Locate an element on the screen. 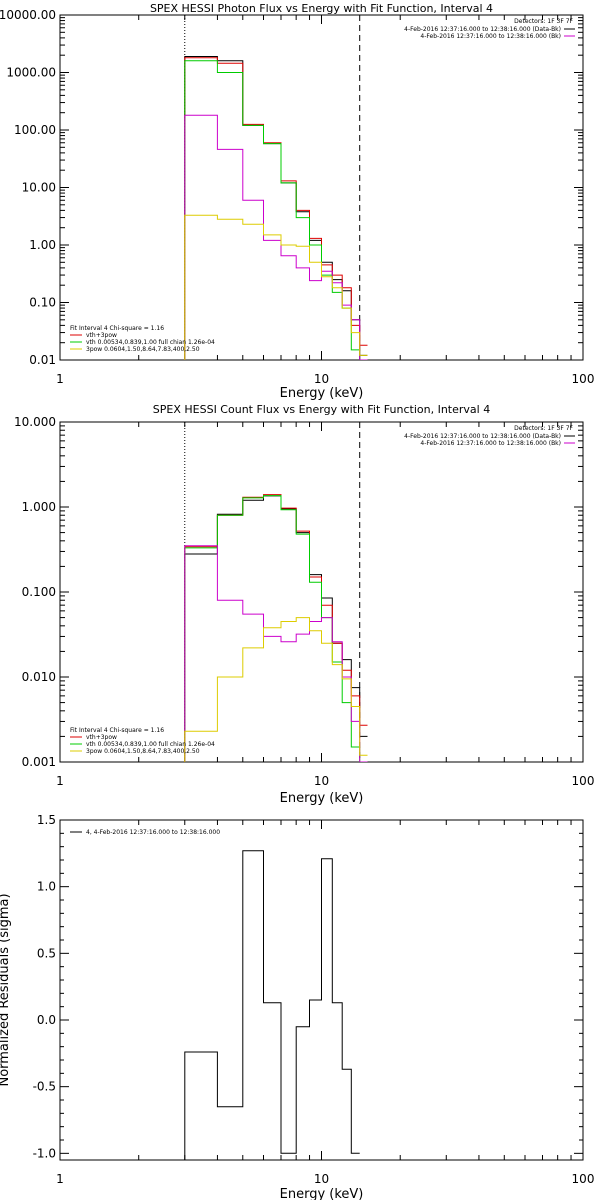 The height and width of the screenshot is (1200, 600). y-tick-label: 10.00 is located at coordinates (39, 188).